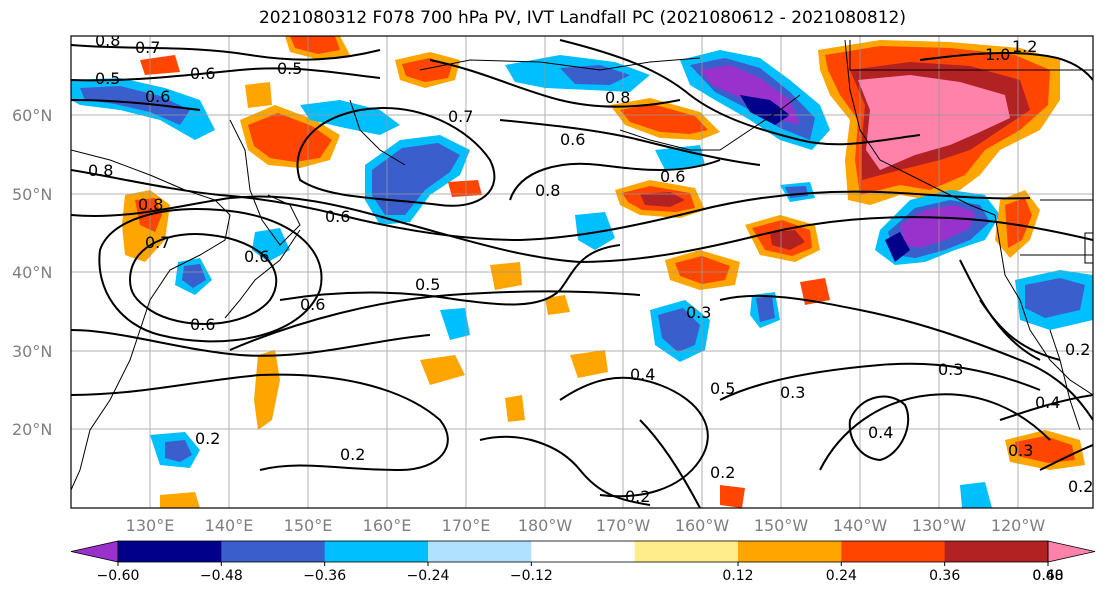 Image resolution: width=1105 pixels, height=601 pixels. What do you see at coordinates (221, 576) in the screenshot?
I see `colorbar-tick-label: −0.48` at bounding box center [221, 576].